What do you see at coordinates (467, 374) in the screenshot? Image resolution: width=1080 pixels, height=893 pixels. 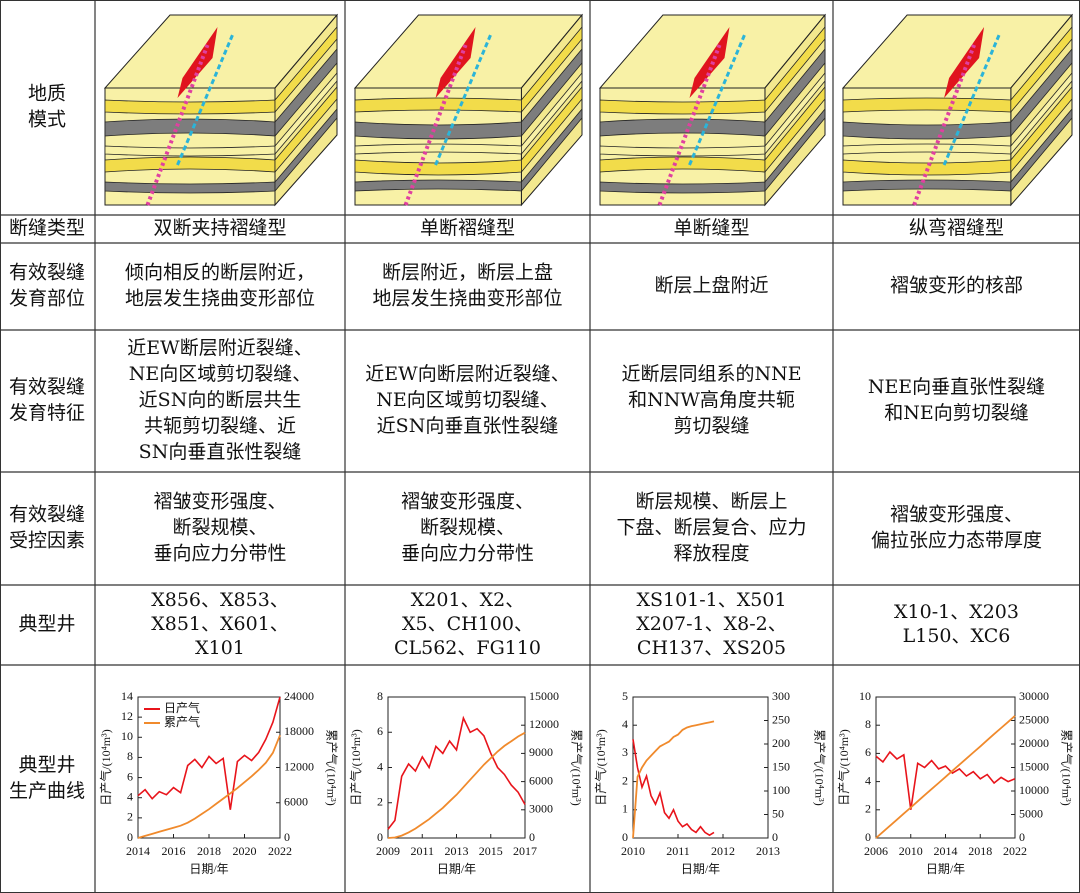 I see `cell-text: 近EW向断层附近裂缝、` at bounding box center [467, 374].